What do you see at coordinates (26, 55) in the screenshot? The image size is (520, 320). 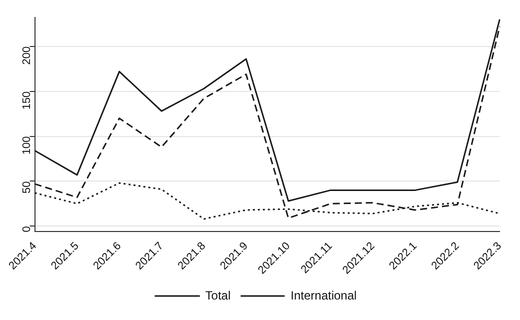 I see `y-tick-label: 200` at bounding box center [26, 55].